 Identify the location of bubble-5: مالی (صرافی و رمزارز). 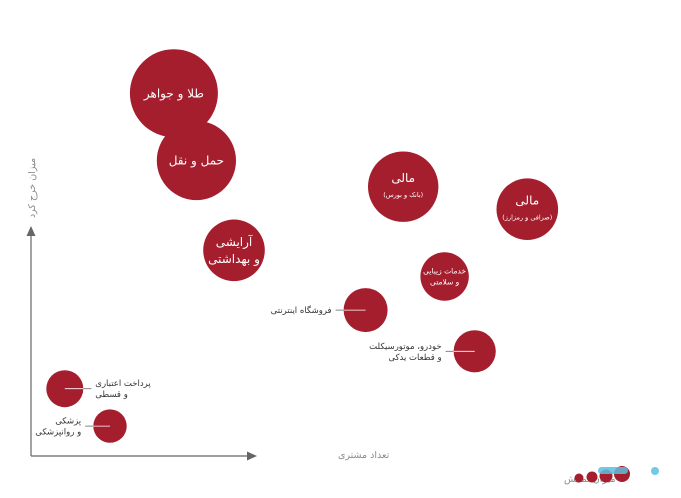
(527, 209).